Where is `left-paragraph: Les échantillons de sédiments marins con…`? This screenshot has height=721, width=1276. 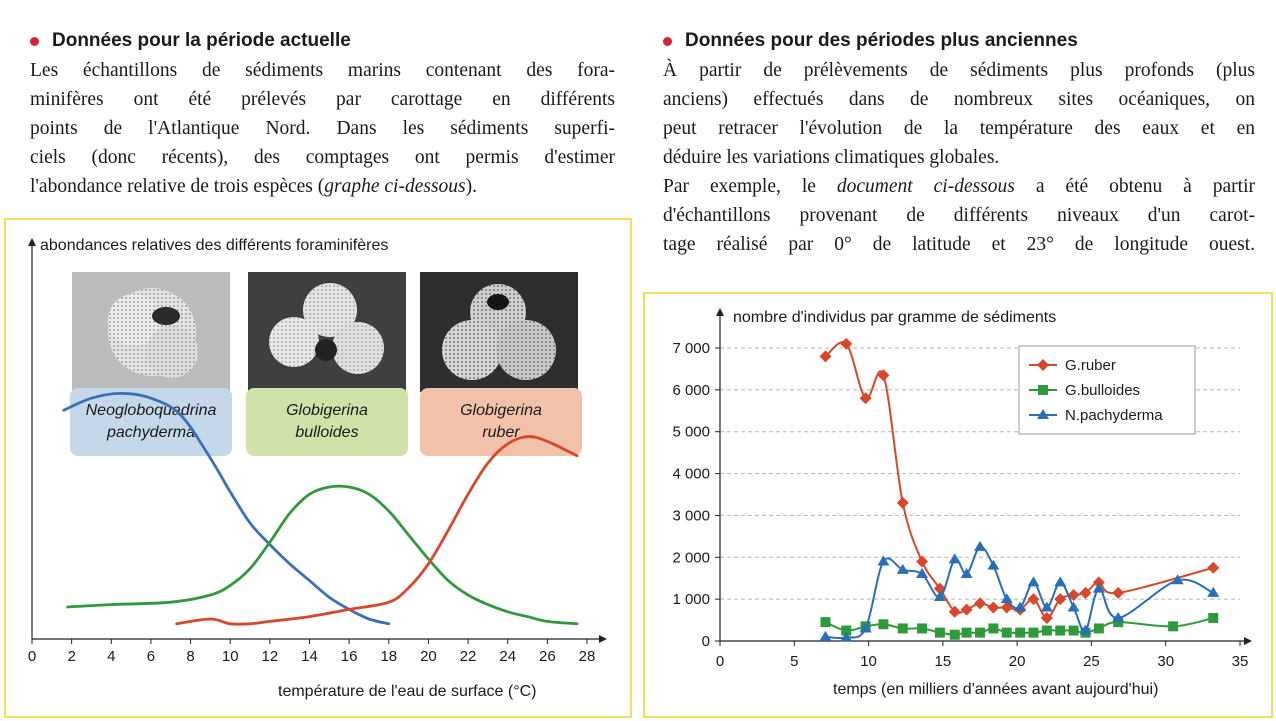
left-paragraph: Les échantillons de sédiments marins con… is located at coordinates (322, 128).